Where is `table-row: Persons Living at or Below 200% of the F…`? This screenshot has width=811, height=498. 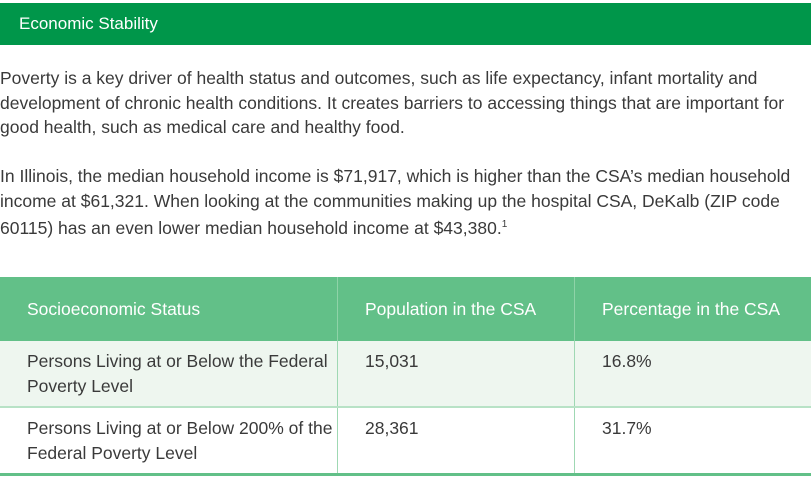 table-row: Persons Living at or Below 200% of the F… is located at coordinates (405, 441).